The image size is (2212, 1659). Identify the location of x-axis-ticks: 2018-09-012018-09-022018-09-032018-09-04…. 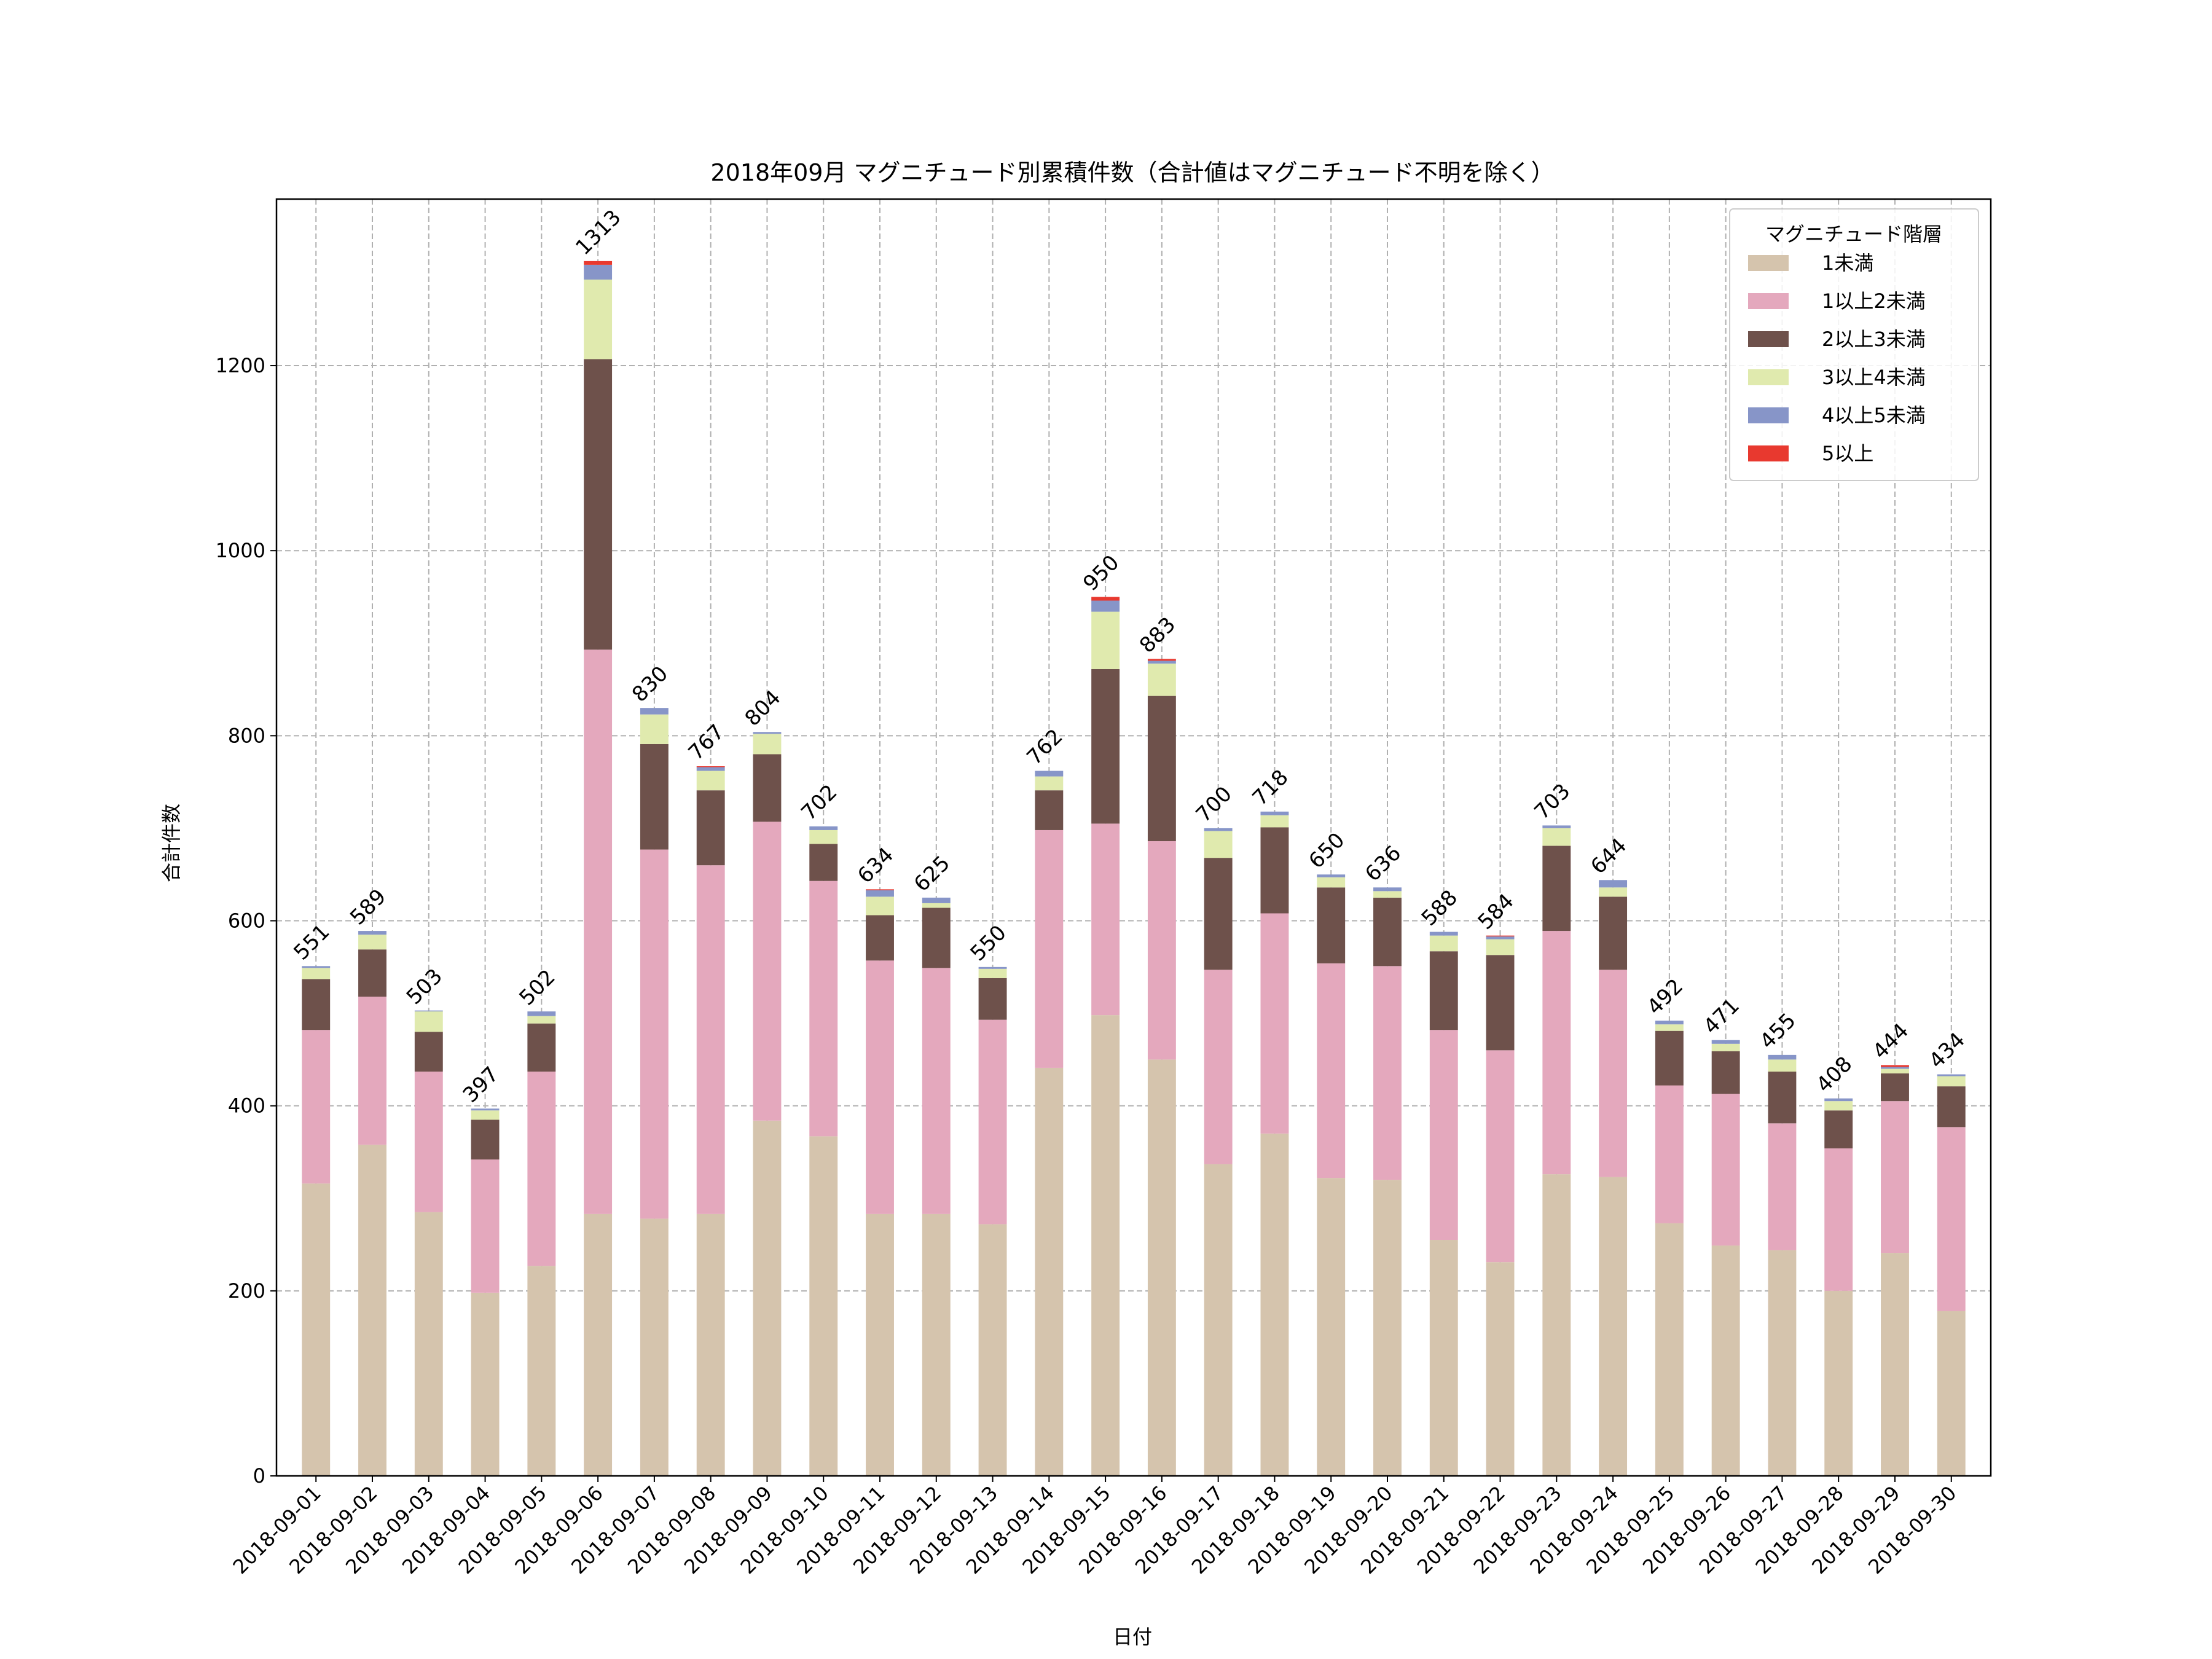
(1095, 1527).